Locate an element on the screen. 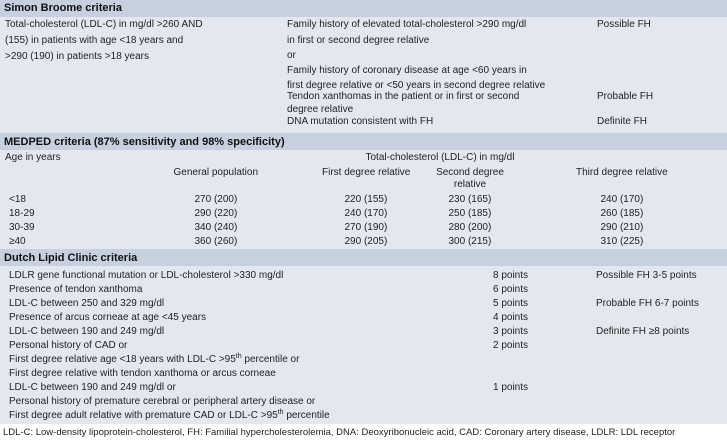  cell-text: Possible FH is located at coordinates (624, 24).